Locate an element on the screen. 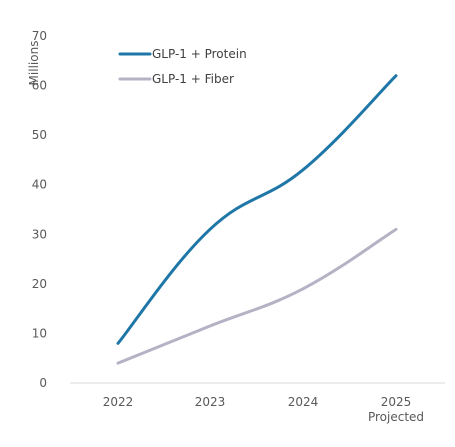 The image size is (455, 447). x-tick-label: 2023 is located at coordinates (210, 402).